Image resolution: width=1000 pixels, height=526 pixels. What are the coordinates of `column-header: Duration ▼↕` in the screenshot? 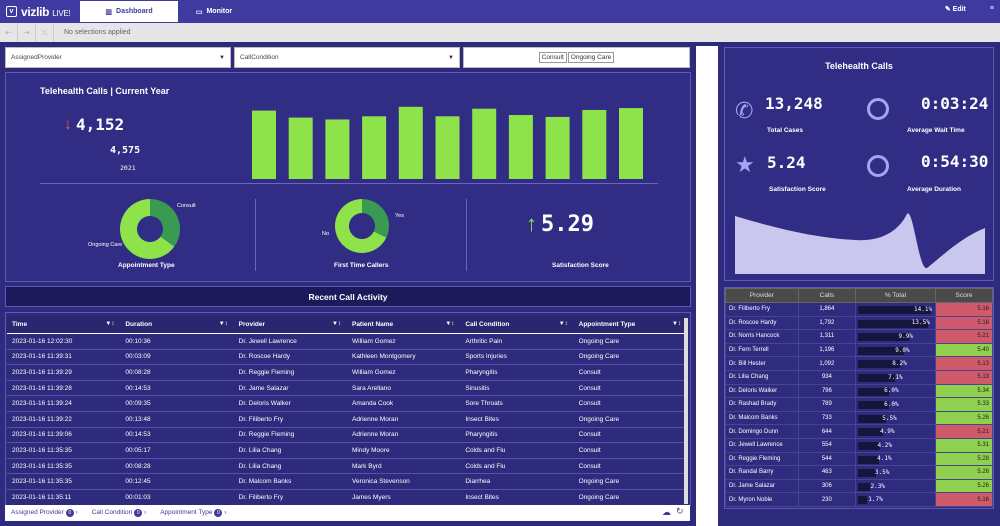 It's located at (177, 325).